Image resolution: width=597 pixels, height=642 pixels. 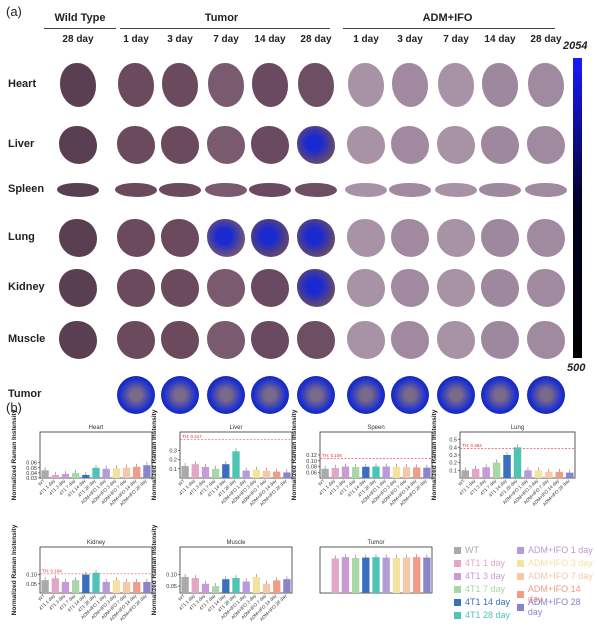 I want to click on legend-label: ADM+IFO 28 day, so click(x=554, y=607).